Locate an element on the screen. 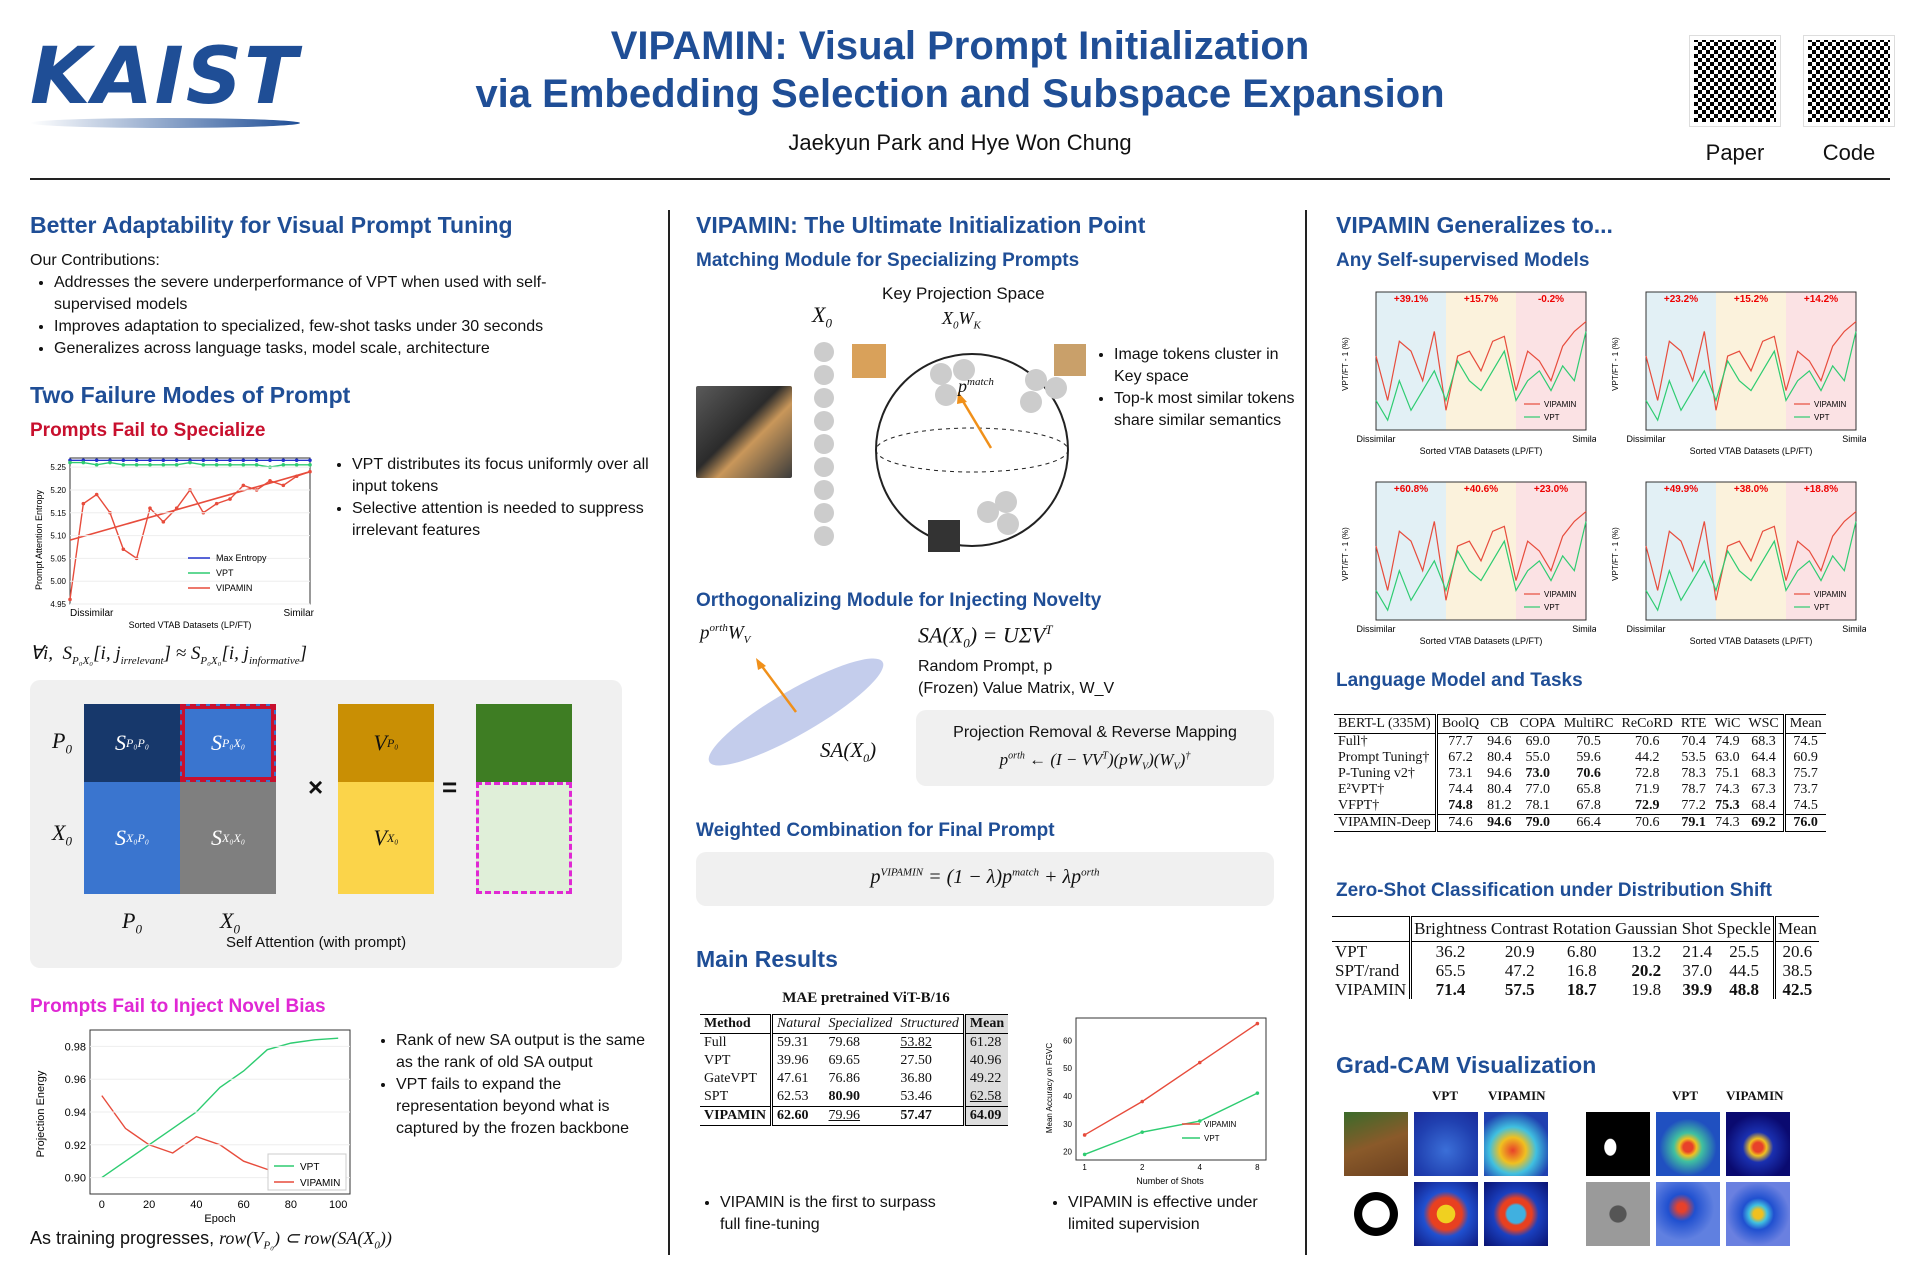  y-tick-label: 5.10 is located at coordinates (58, 536).